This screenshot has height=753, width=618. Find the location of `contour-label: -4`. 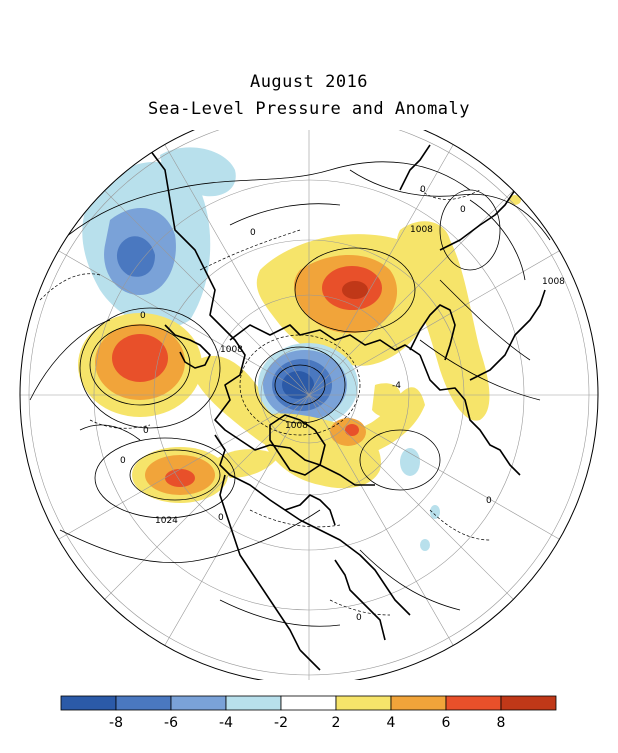

contour-label: -4 is located at coordinates (396, 386).